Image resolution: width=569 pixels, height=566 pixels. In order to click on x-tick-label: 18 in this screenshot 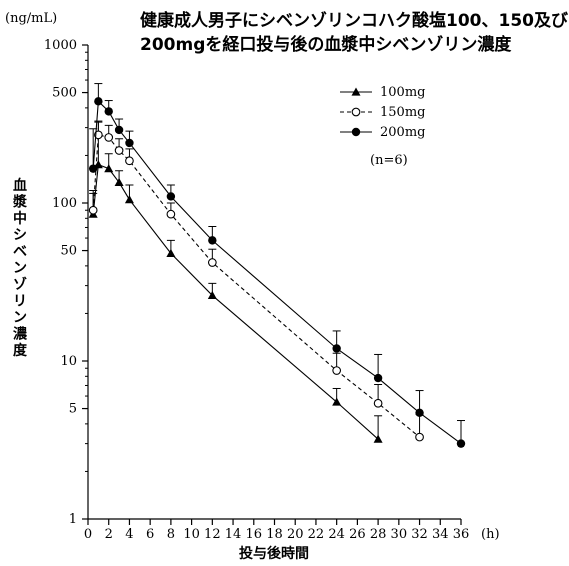, I will do `click(274, 534)`.